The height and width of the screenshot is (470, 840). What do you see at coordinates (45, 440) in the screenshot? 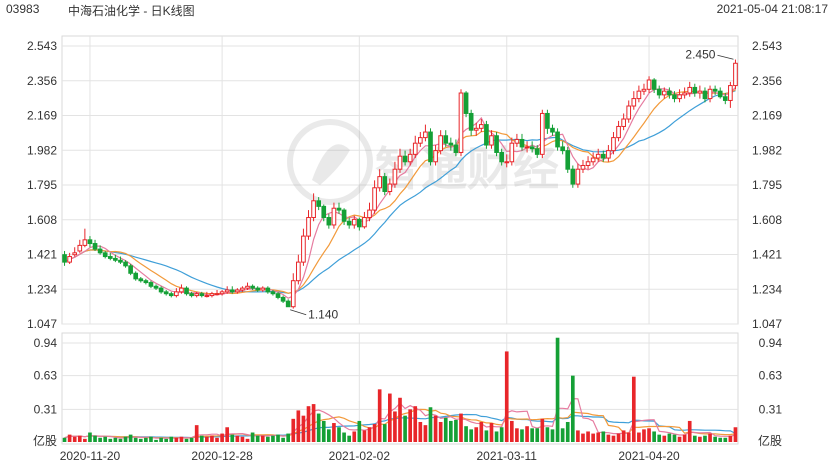
I see `volume-unit-left: 亿股` at bounding box center [45, 440].